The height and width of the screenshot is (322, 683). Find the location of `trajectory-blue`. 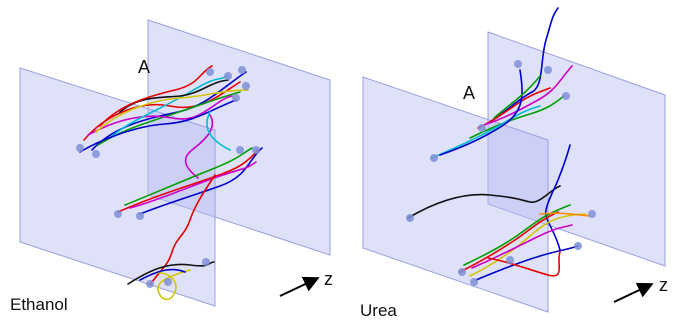

trajectory-blue is located at coordinates (524, 65).